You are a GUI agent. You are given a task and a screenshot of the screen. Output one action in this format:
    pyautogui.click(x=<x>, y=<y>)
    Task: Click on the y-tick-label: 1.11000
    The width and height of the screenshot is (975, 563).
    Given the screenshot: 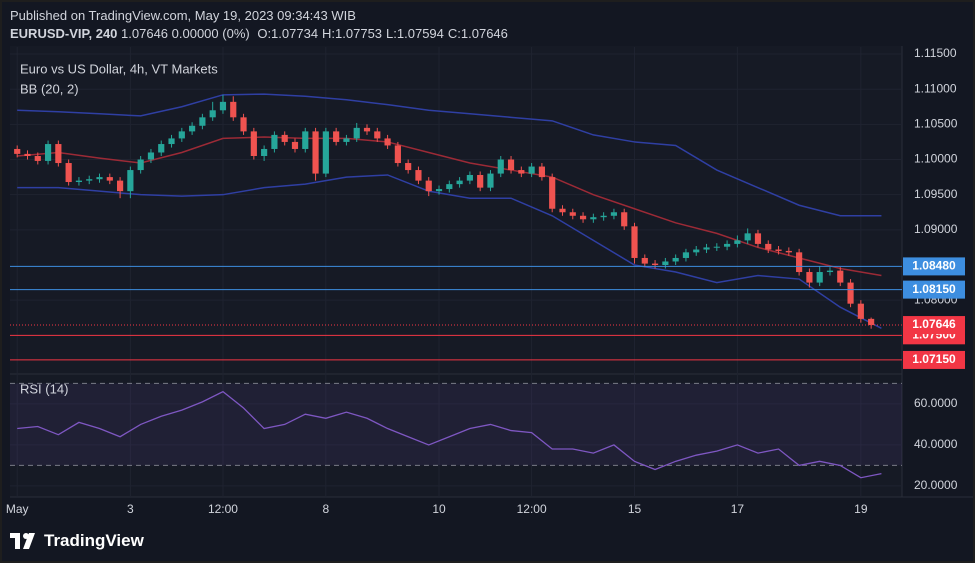 What is the action you would take?
    pyautogui.click(x=935, y=88)
    